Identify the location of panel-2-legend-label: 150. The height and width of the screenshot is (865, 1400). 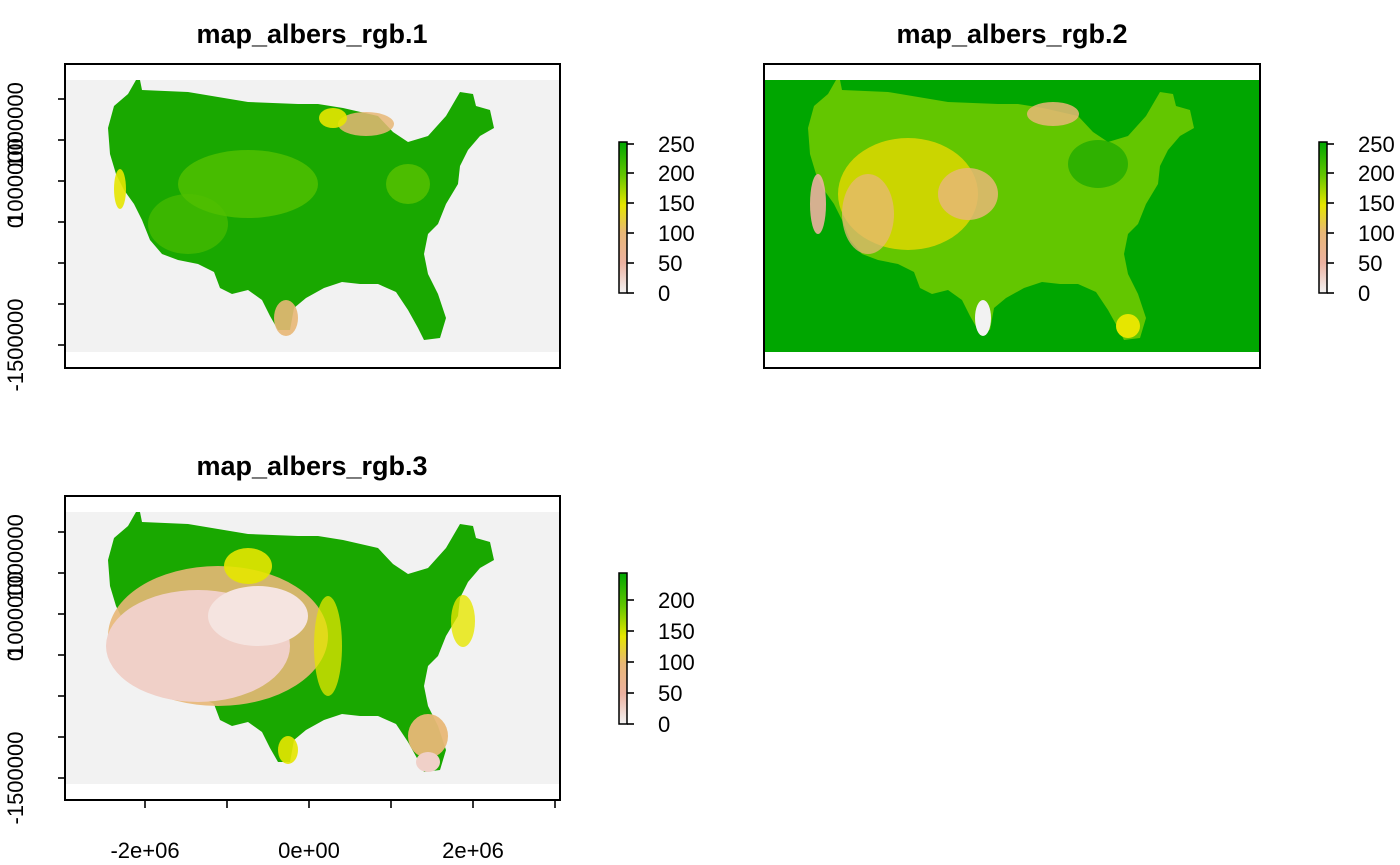
(1376, 203).